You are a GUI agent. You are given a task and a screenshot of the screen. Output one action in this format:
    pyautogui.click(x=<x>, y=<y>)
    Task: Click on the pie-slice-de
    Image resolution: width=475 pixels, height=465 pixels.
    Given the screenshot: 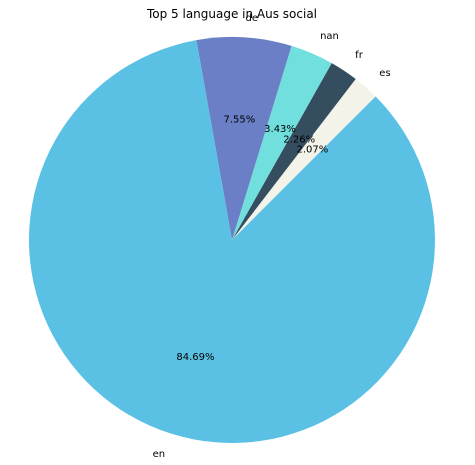 What is the action you would take?
    pyautogui.click(x=244, y=139)
    